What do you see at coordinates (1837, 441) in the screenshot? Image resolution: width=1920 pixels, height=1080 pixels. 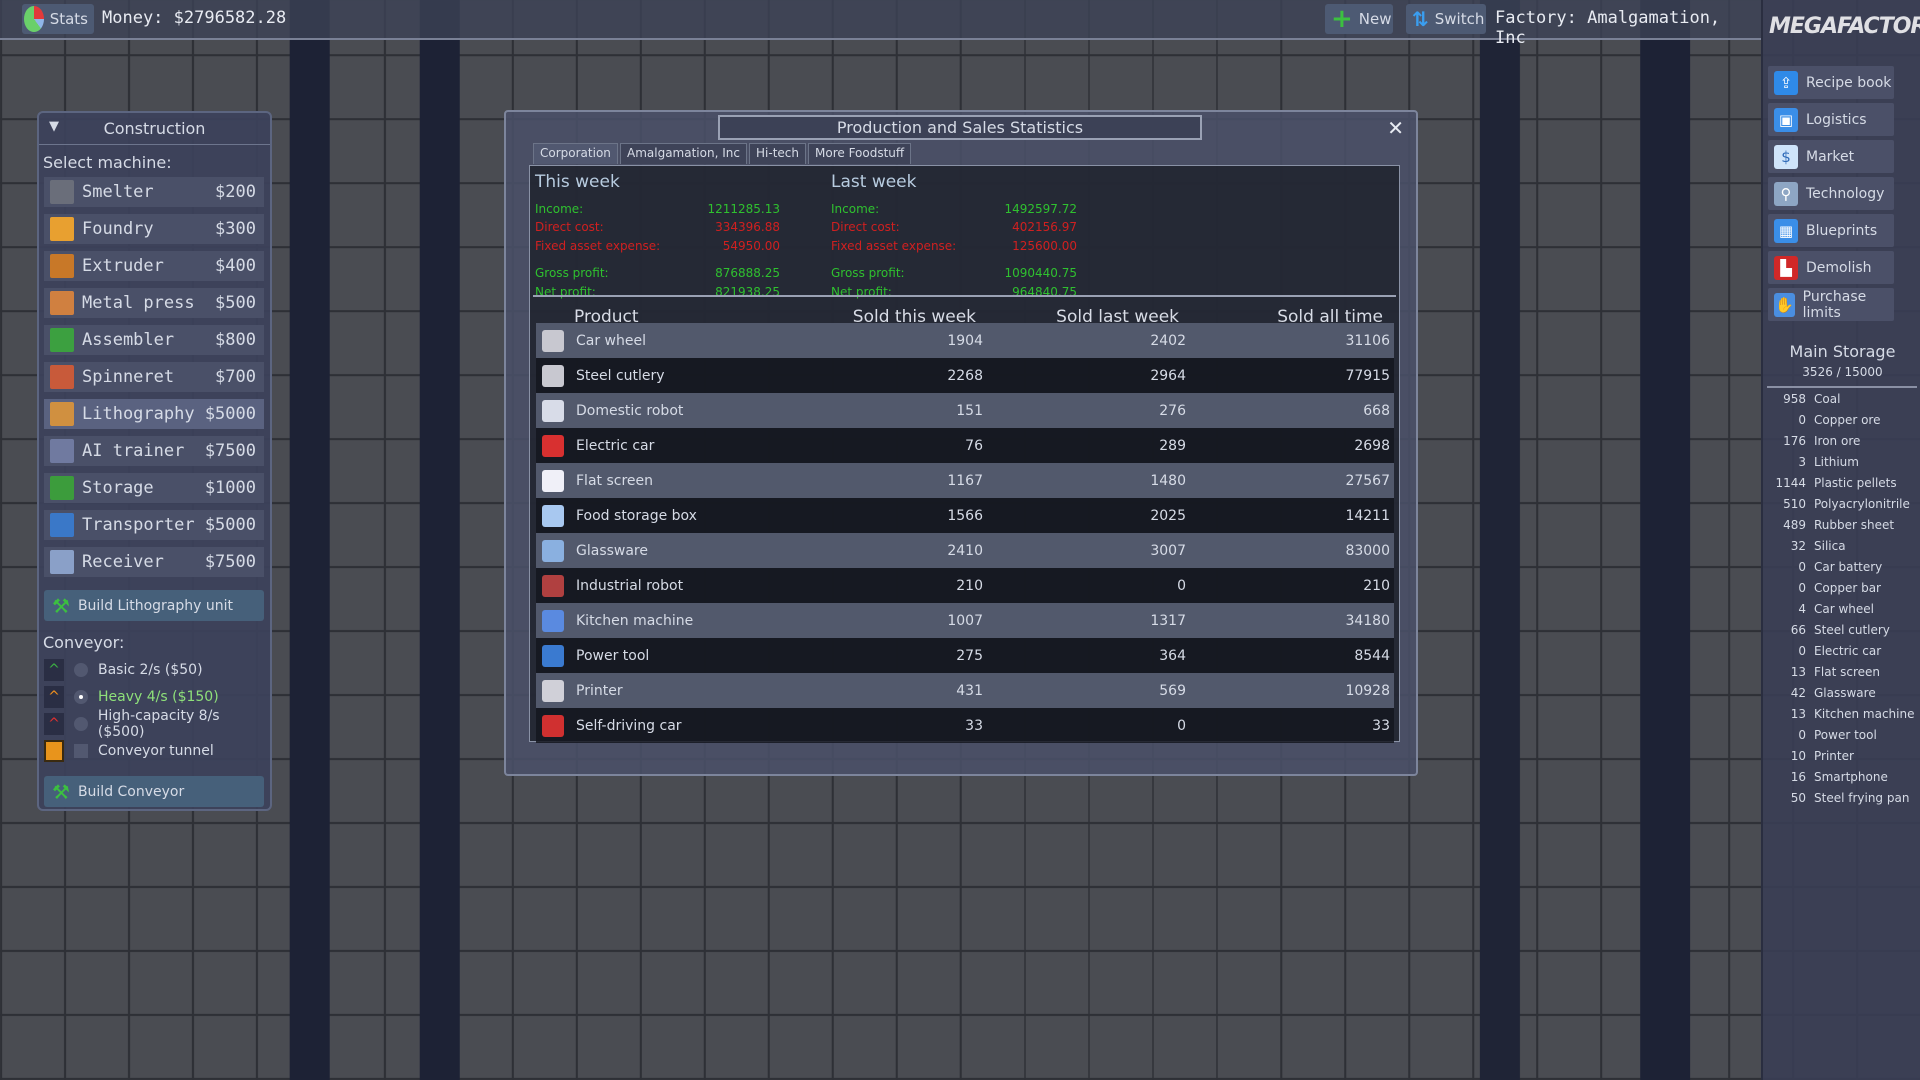 I see `storage-item-name: Iron ore` at bounding box center [1837, 441].